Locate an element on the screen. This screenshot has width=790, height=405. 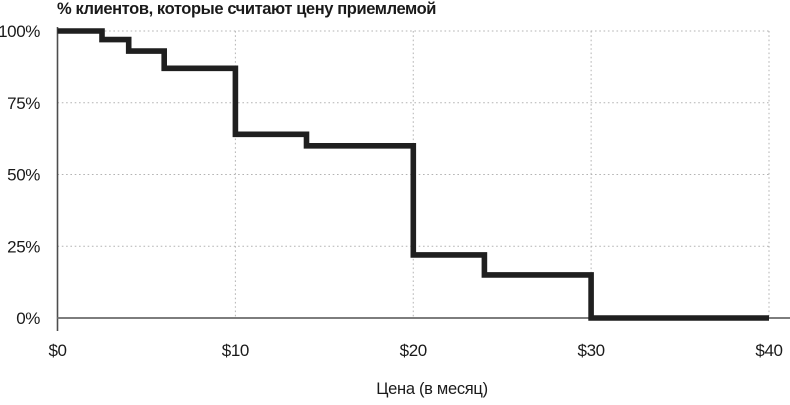
y-tick-label-50: 50% is located at coordinates (23, 175).